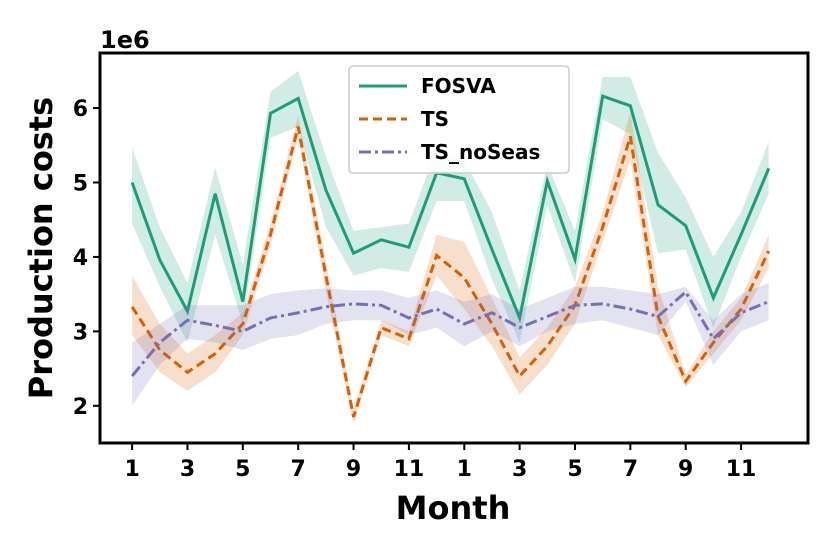 Image resolution: width=830 pixels, height=558 pixels. What do you see at coordinates (80, 332) in the screenshot?
I see `y-tick-label: 3` at bounding box center [80, 332].